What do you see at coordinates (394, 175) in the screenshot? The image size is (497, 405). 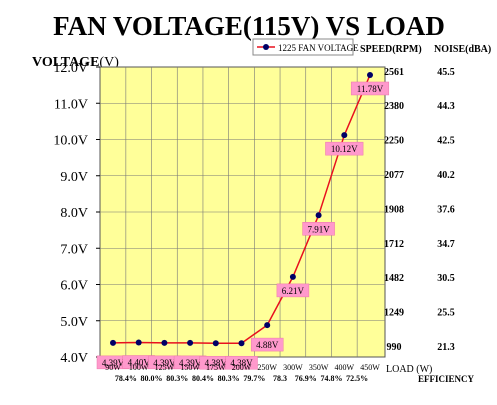 I see `speed-rpm-label: 2077` at bounding box center [394, 175].